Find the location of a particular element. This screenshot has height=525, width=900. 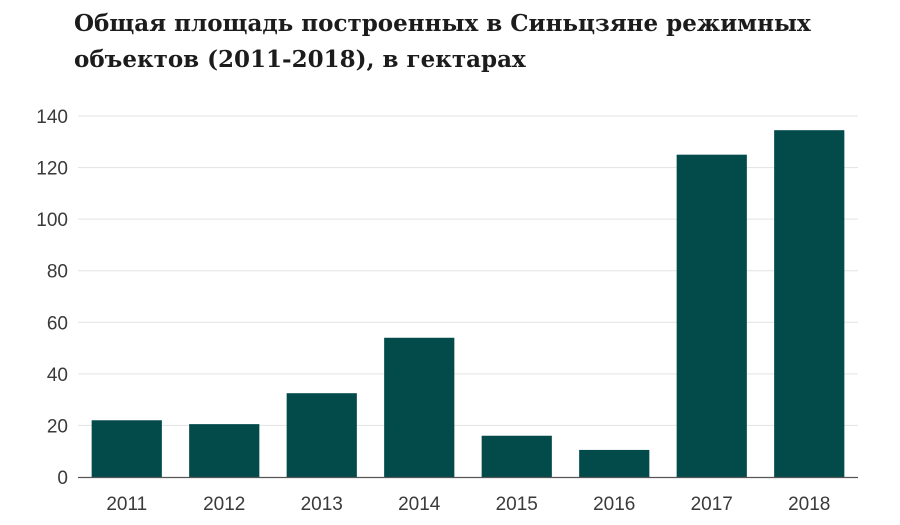

bar-2018 is located at coordinates (809, 304).